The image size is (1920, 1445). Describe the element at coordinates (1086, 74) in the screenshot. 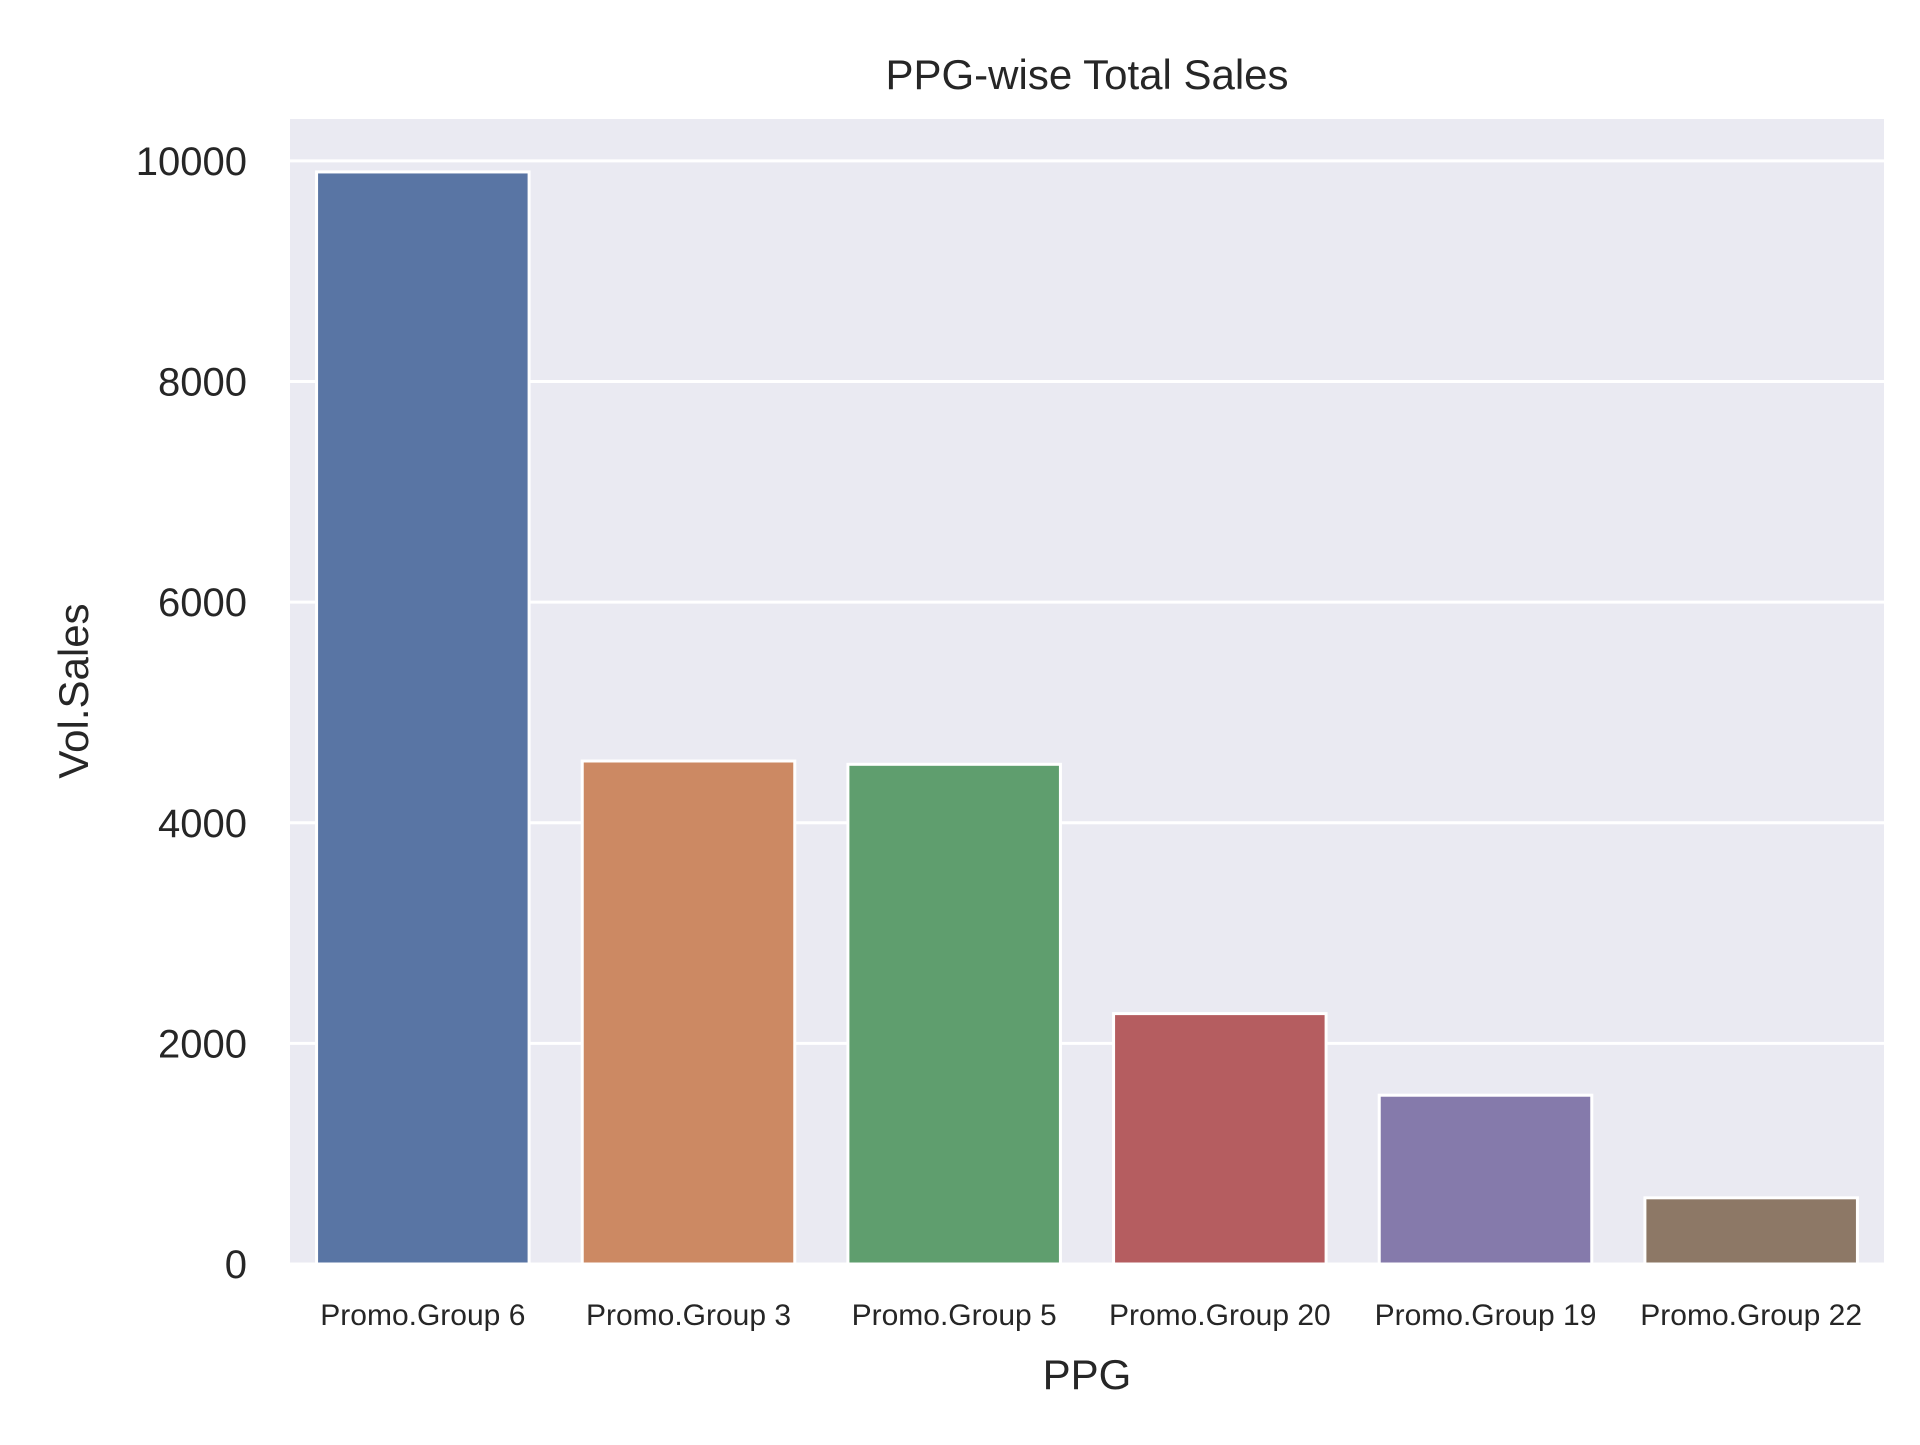

I see `chart-title: PPG-wise Total Sales` at that location.